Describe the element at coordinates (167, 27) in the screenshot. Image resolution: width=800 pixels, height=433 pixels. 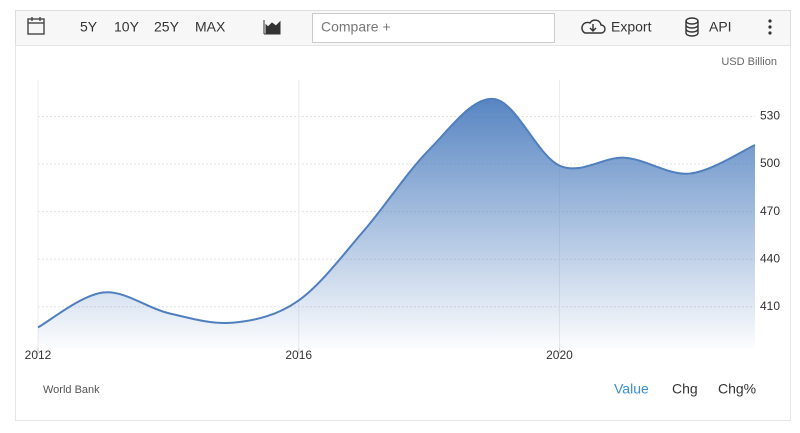
I see `range-button: 25Y` at that location.